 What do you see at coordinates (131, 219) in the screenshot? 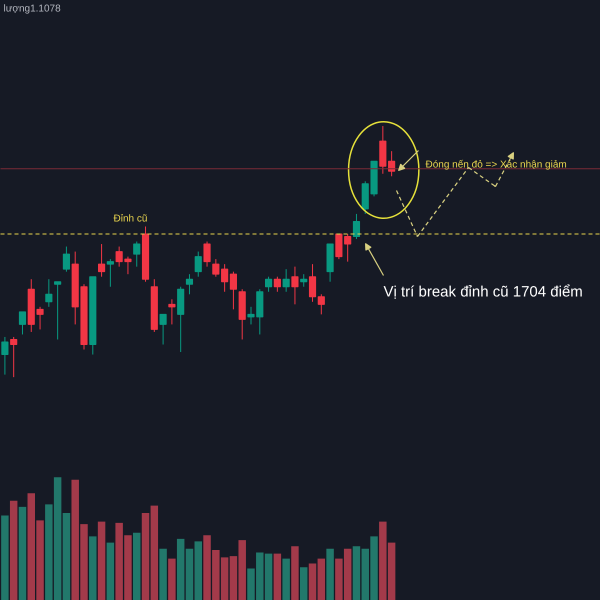
I see `annotation: Đỉnh cũ` at bounding box center [131, 219].